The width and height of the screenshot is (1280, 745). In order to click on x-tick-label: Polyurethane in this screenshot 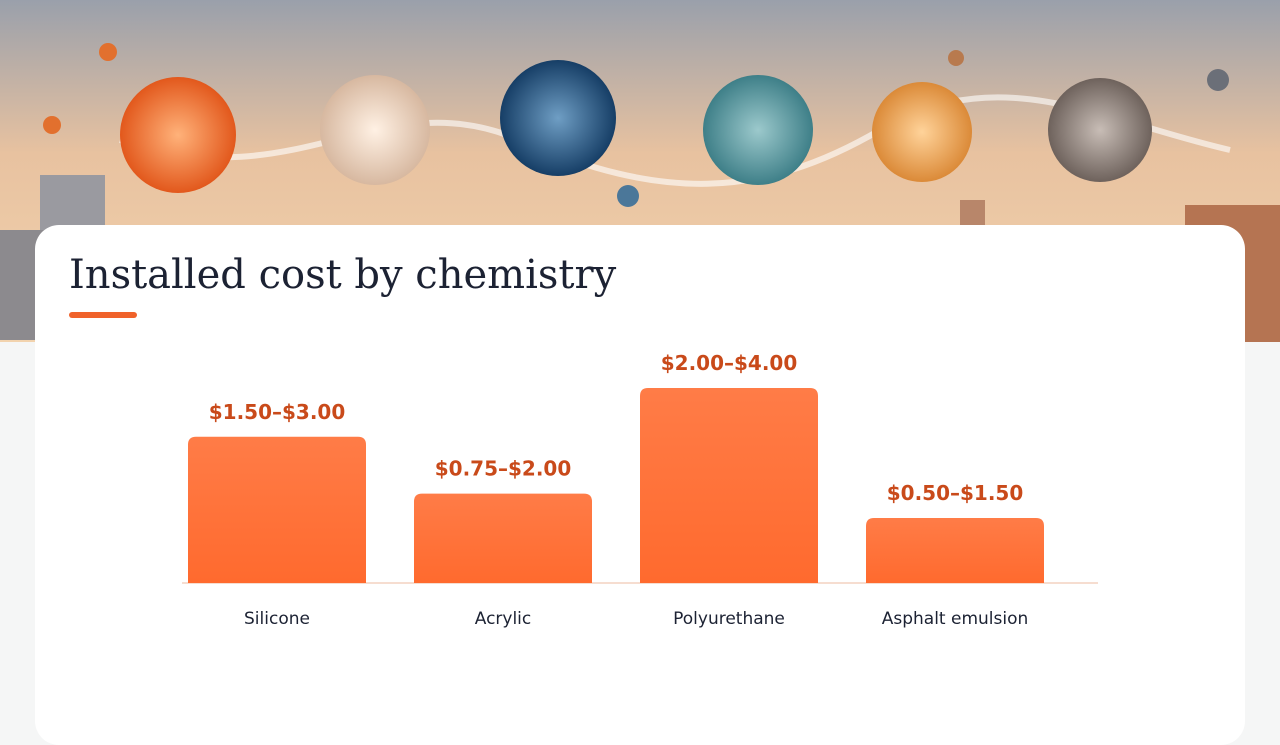, I will do `click(729, 619)`.